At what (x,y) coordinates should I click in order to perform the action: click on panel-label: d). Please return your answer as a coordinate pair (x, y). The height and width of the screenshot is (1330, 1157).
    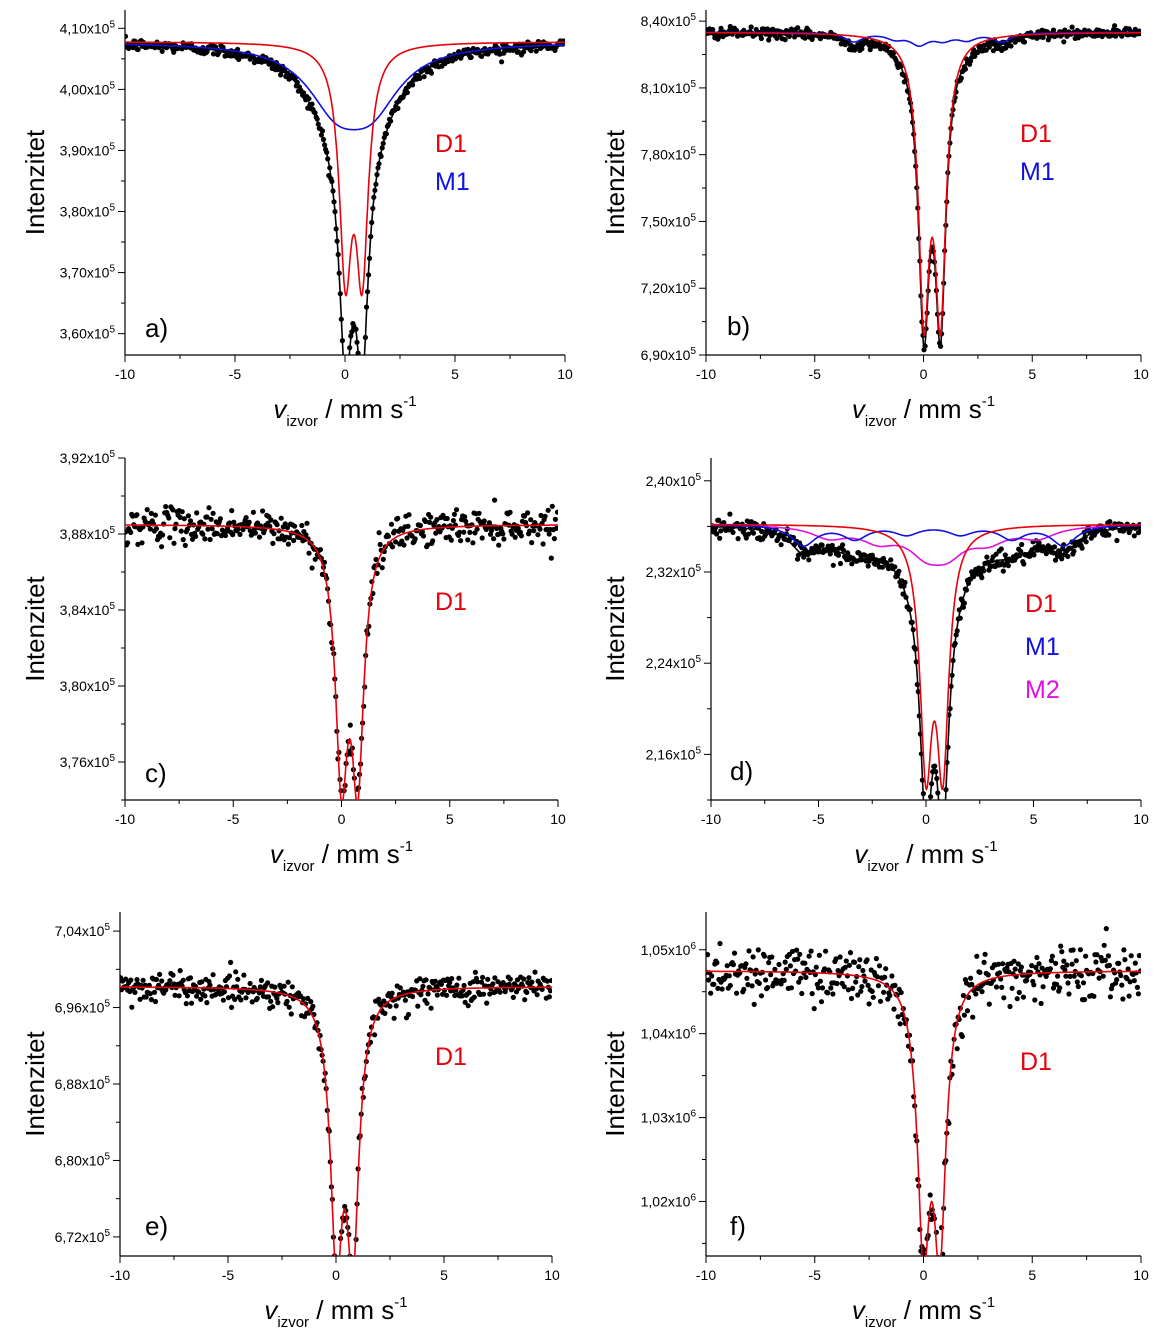
    Looking at the image, I should click on (741, 771).